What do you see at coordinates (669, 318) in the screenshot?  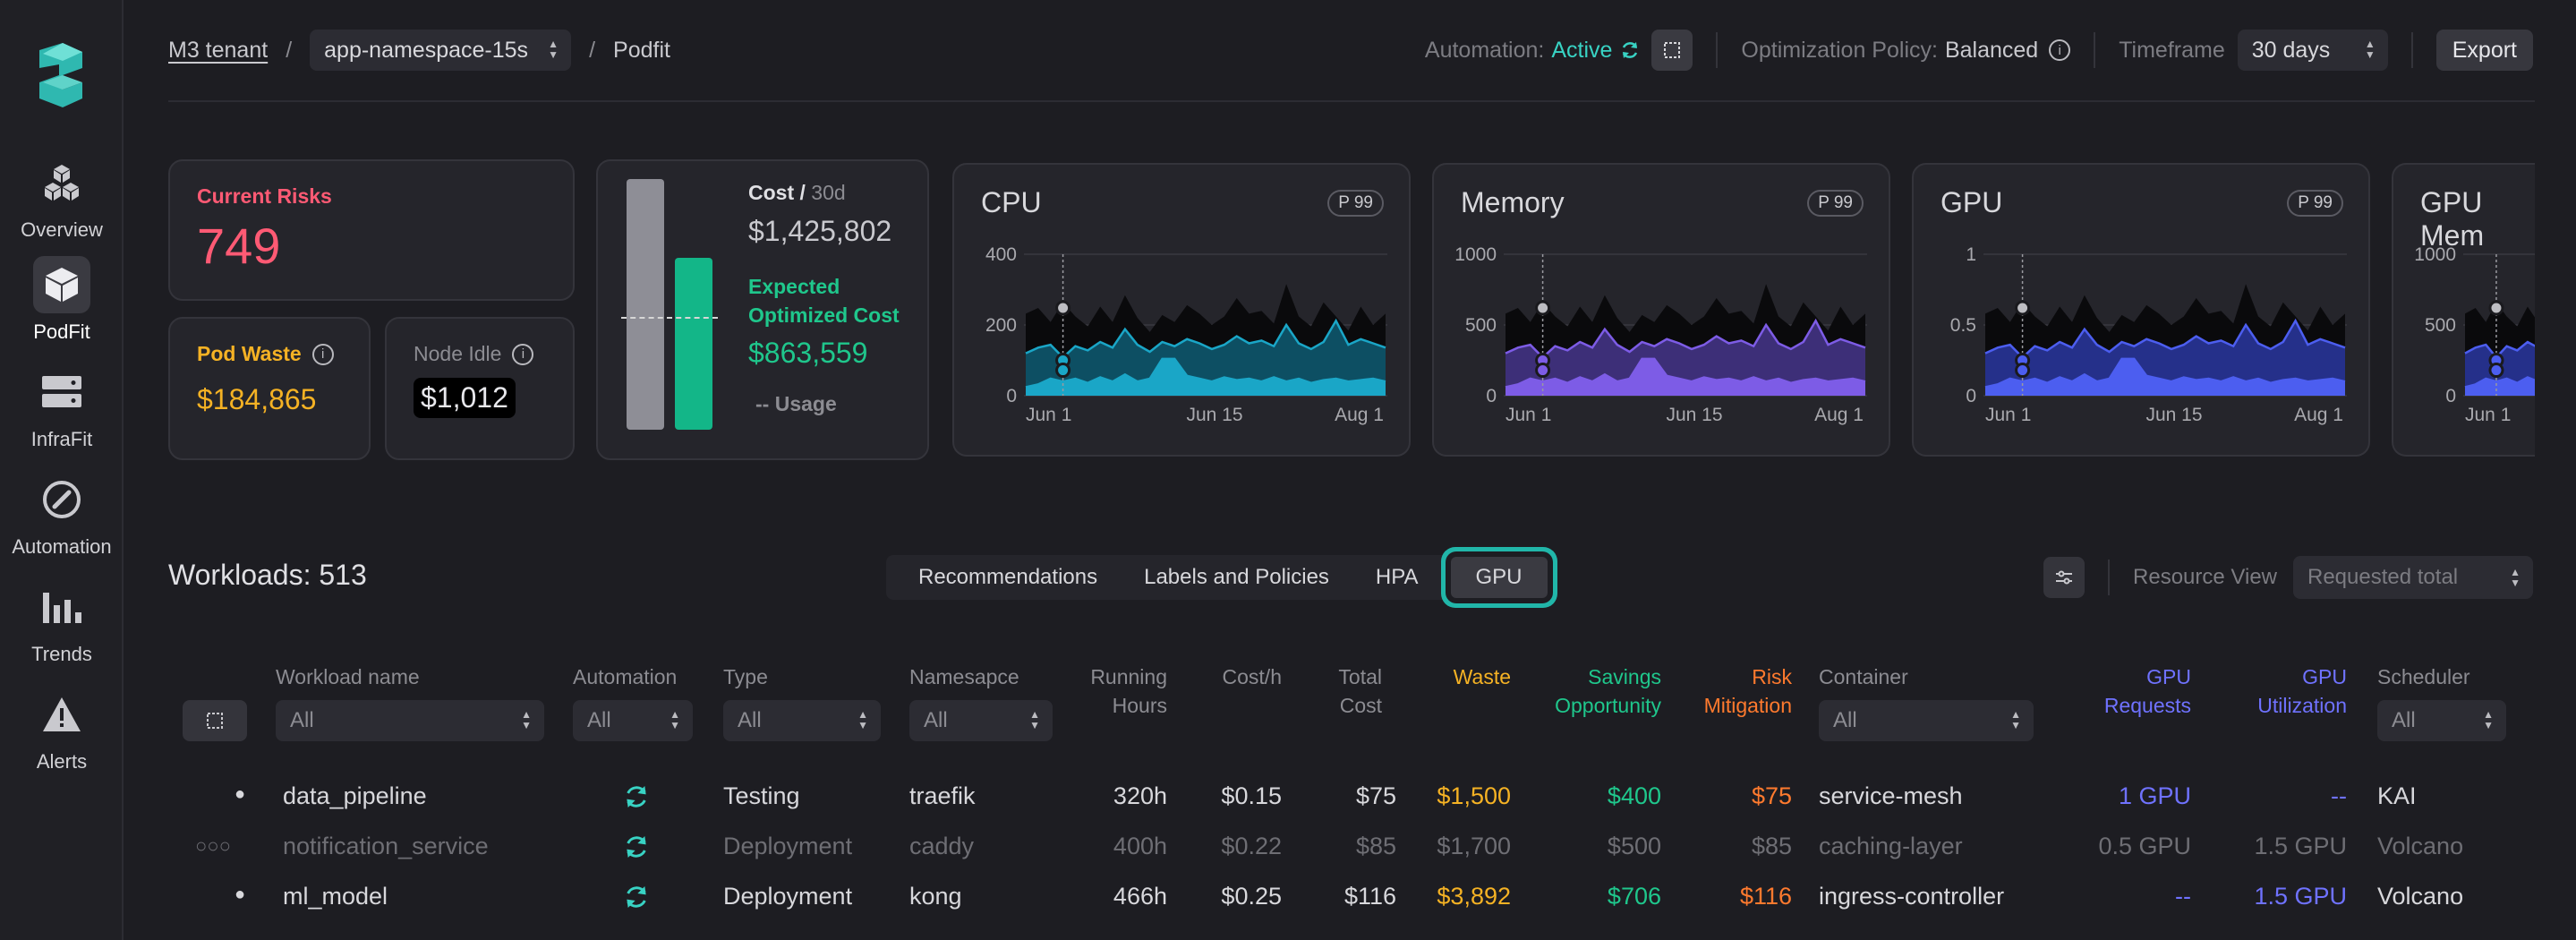 I see `usage-line` at bounding box center [669, 318].